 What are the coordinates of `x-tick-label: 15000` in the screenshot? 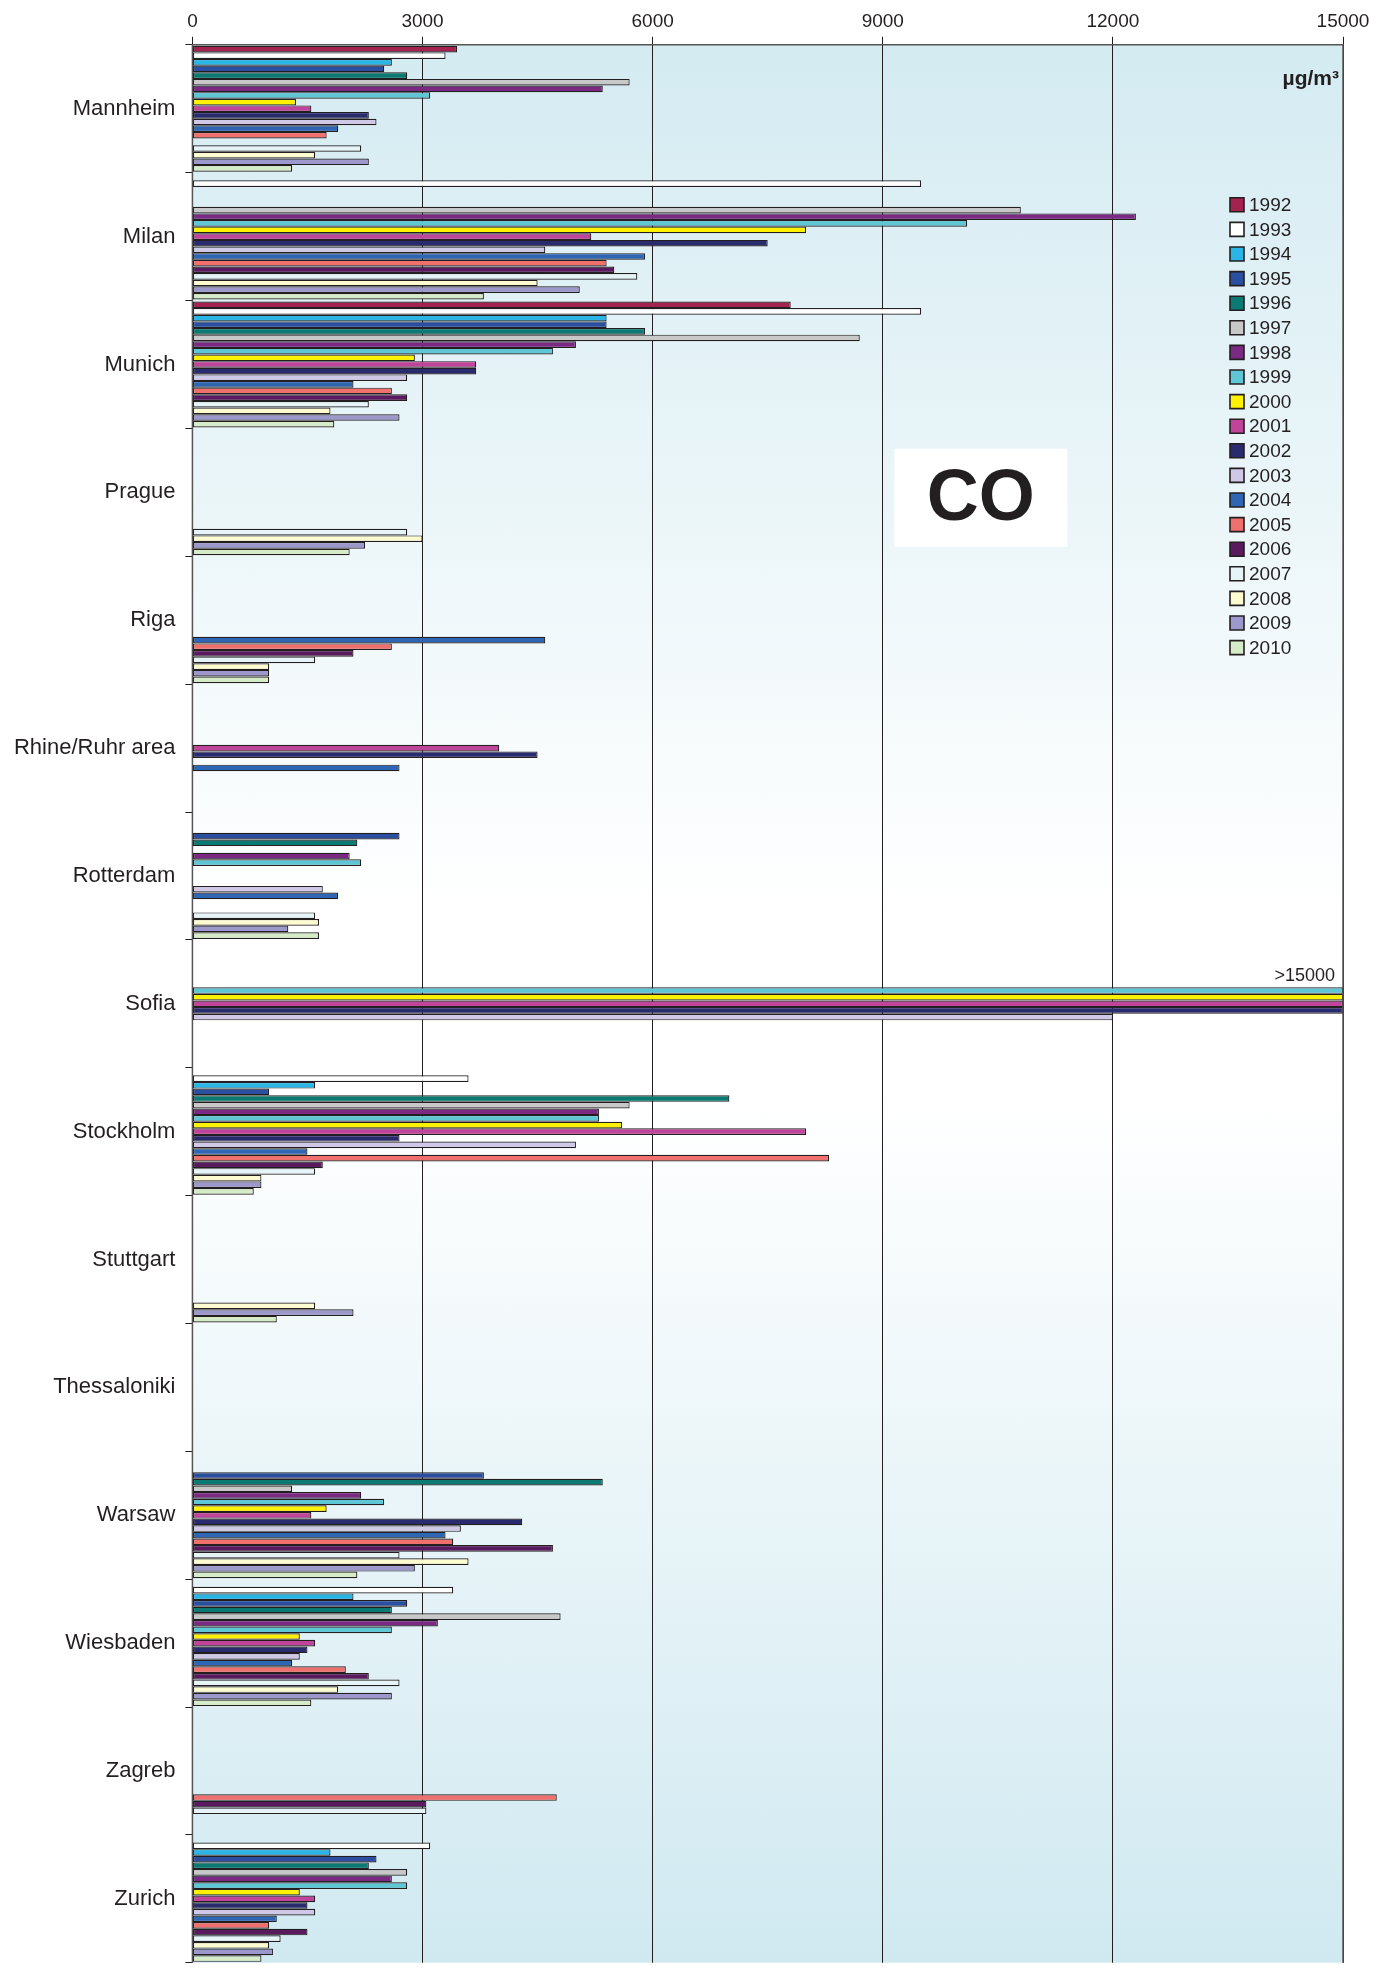 It's located at (1343, 20).